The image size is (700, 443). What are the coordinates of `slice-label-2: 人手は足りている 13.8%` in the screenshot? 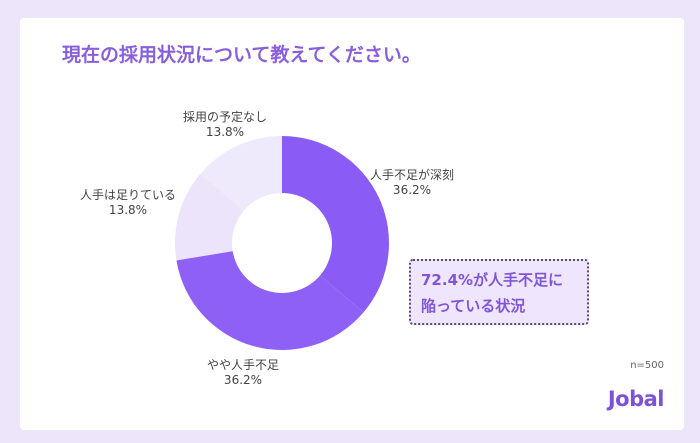 It's located at (128, 202).